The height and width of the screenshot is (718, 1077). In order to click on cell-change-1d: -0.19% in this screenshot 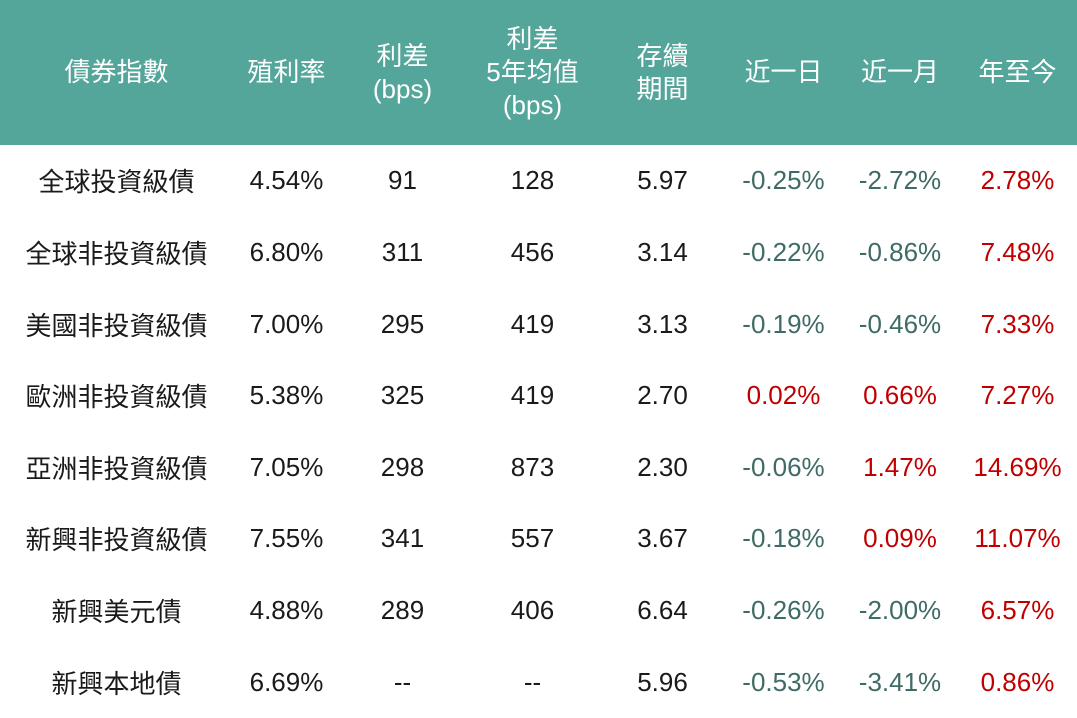, I will do `click(783, 323)`.